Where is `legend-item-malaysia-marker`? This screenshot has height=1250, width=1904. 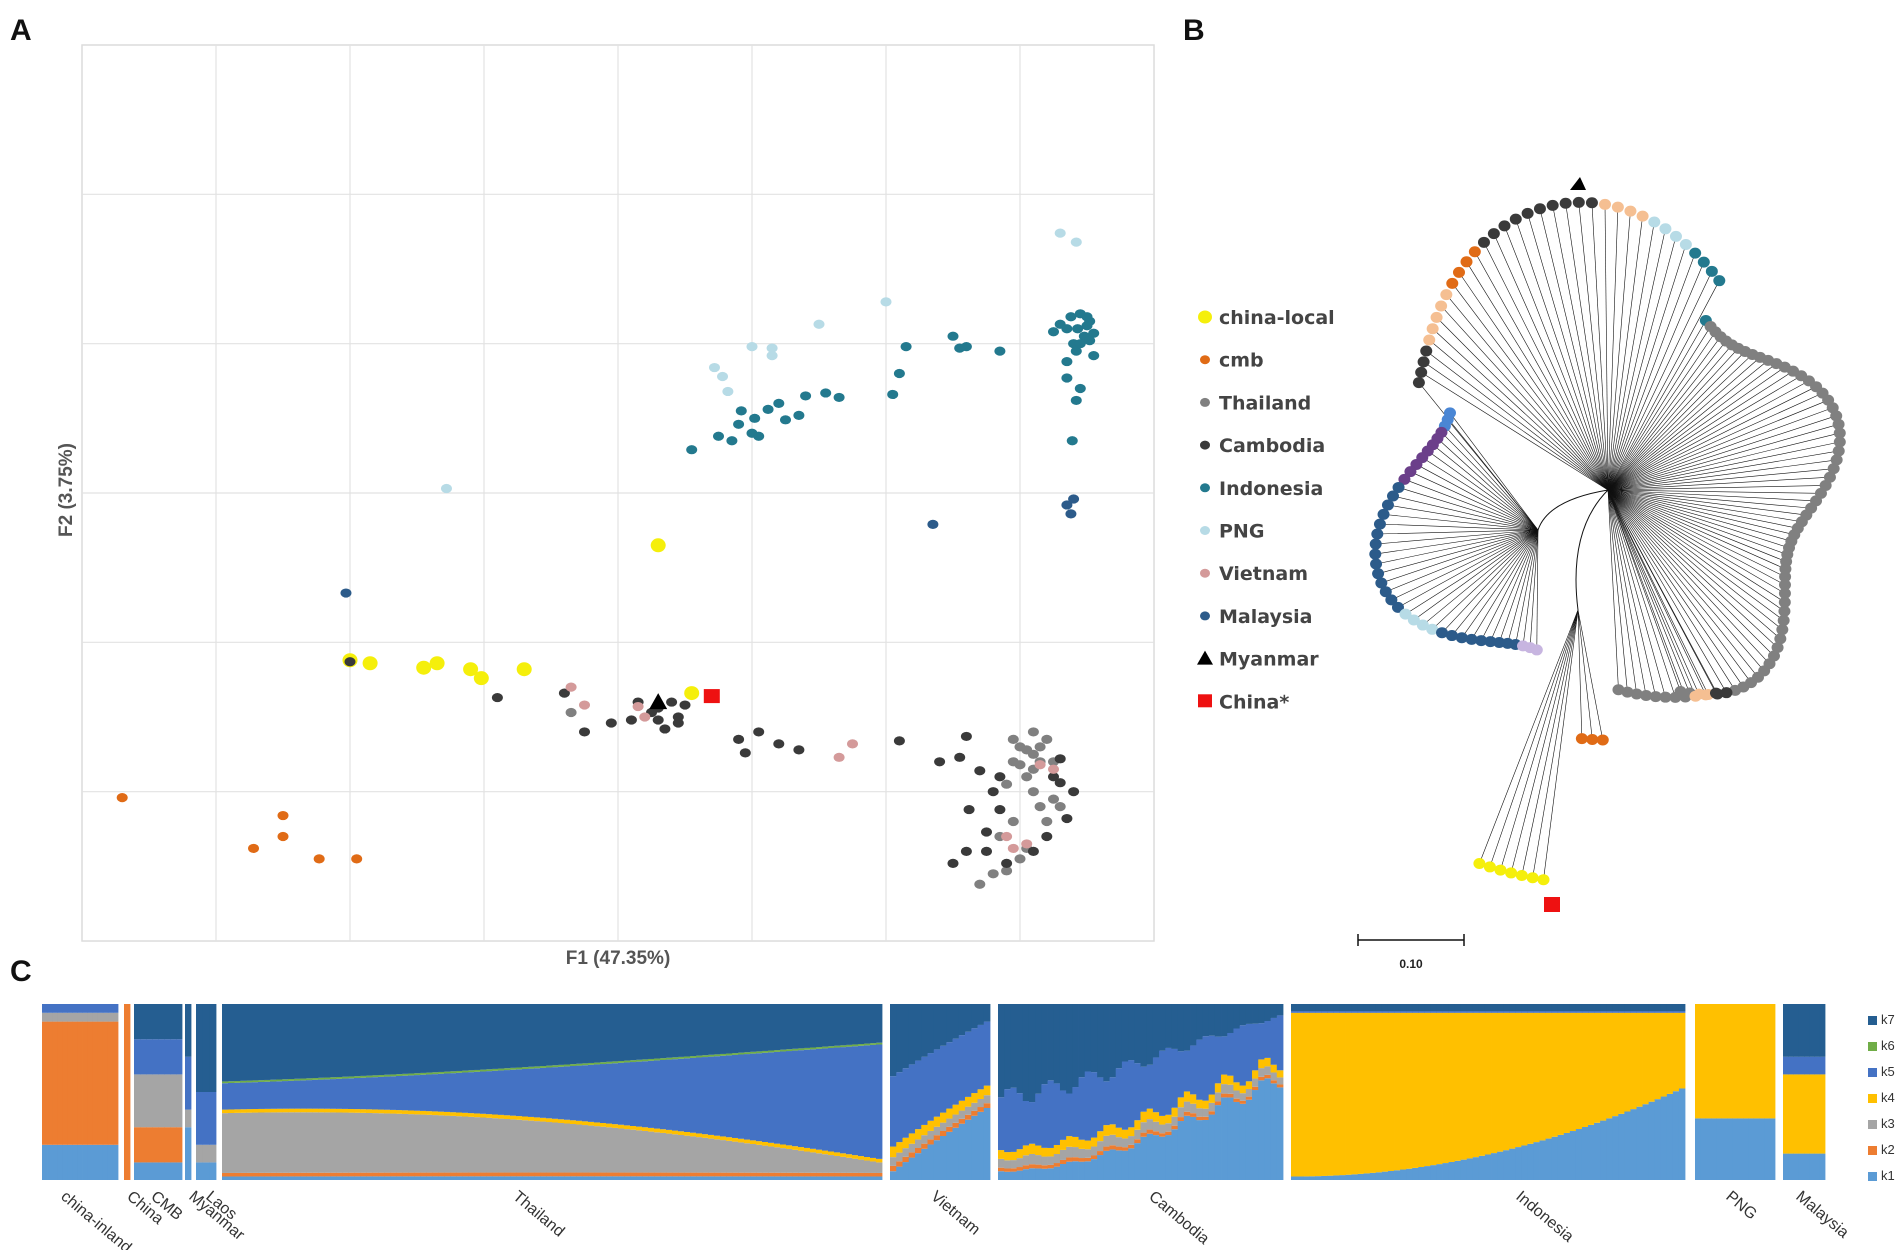
legend-item-malaysia-marker is located at coordinates (1205, 616).